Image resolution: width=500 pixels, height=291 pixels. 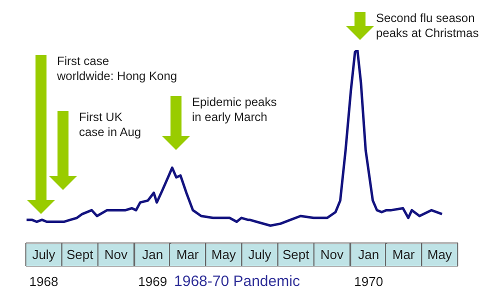 What do you see at coordinates (110, 124) in the screenshot?
I see `annotation: First UK case in Aug` at bounding box center [110, 124].